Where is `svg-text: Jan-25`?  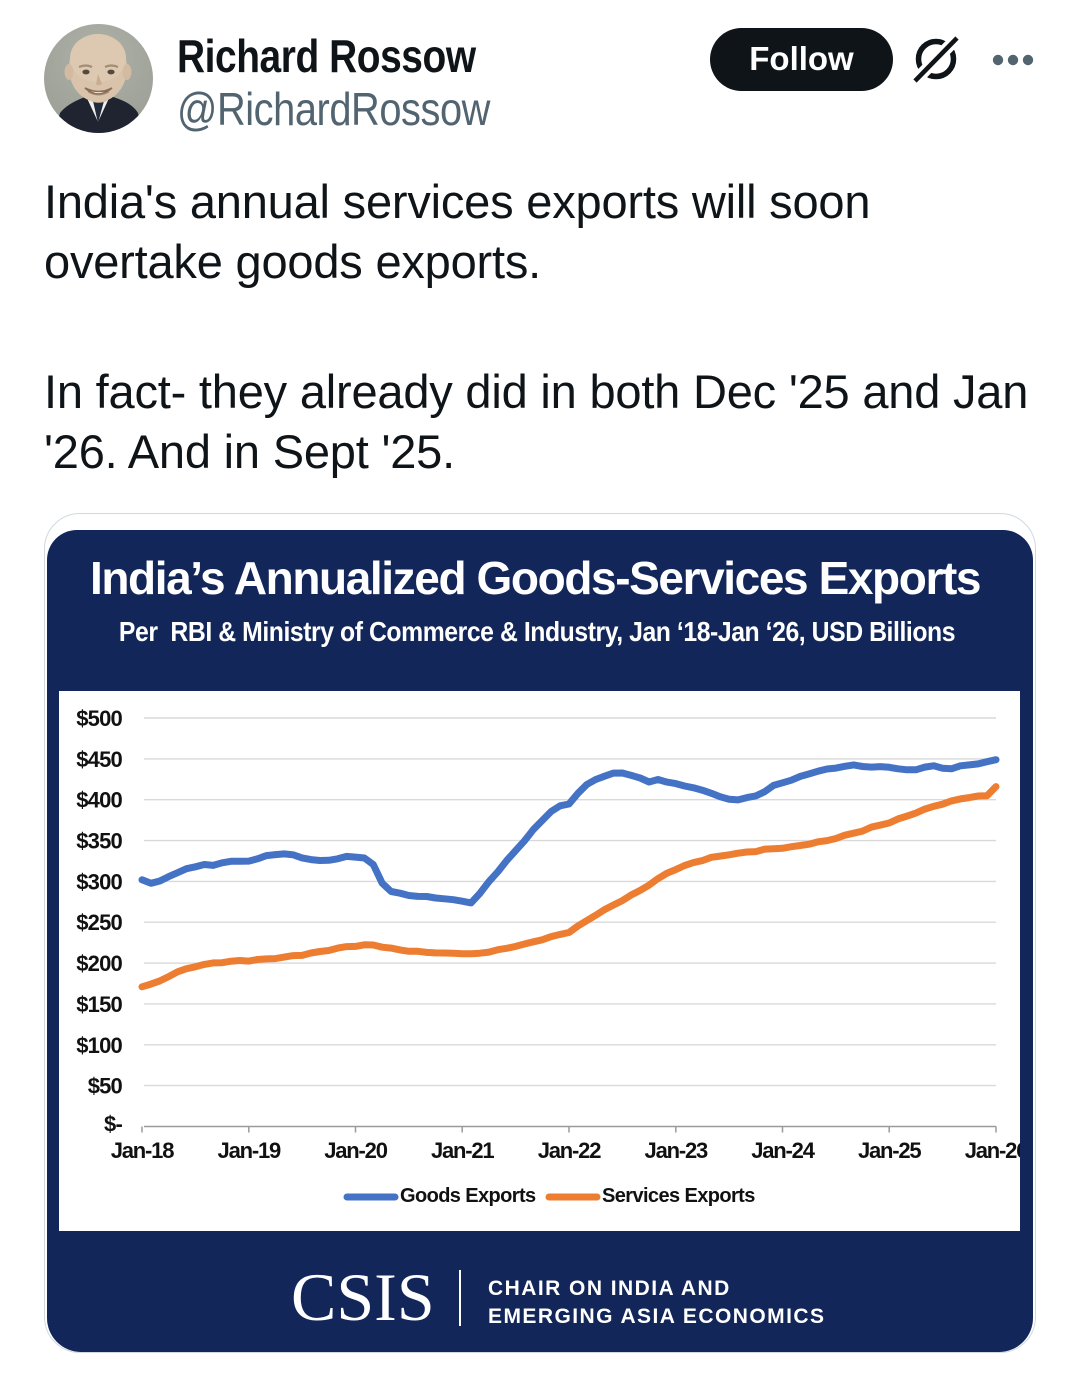
svg-text: Jan-25 is located at coordinates (889, 1150).